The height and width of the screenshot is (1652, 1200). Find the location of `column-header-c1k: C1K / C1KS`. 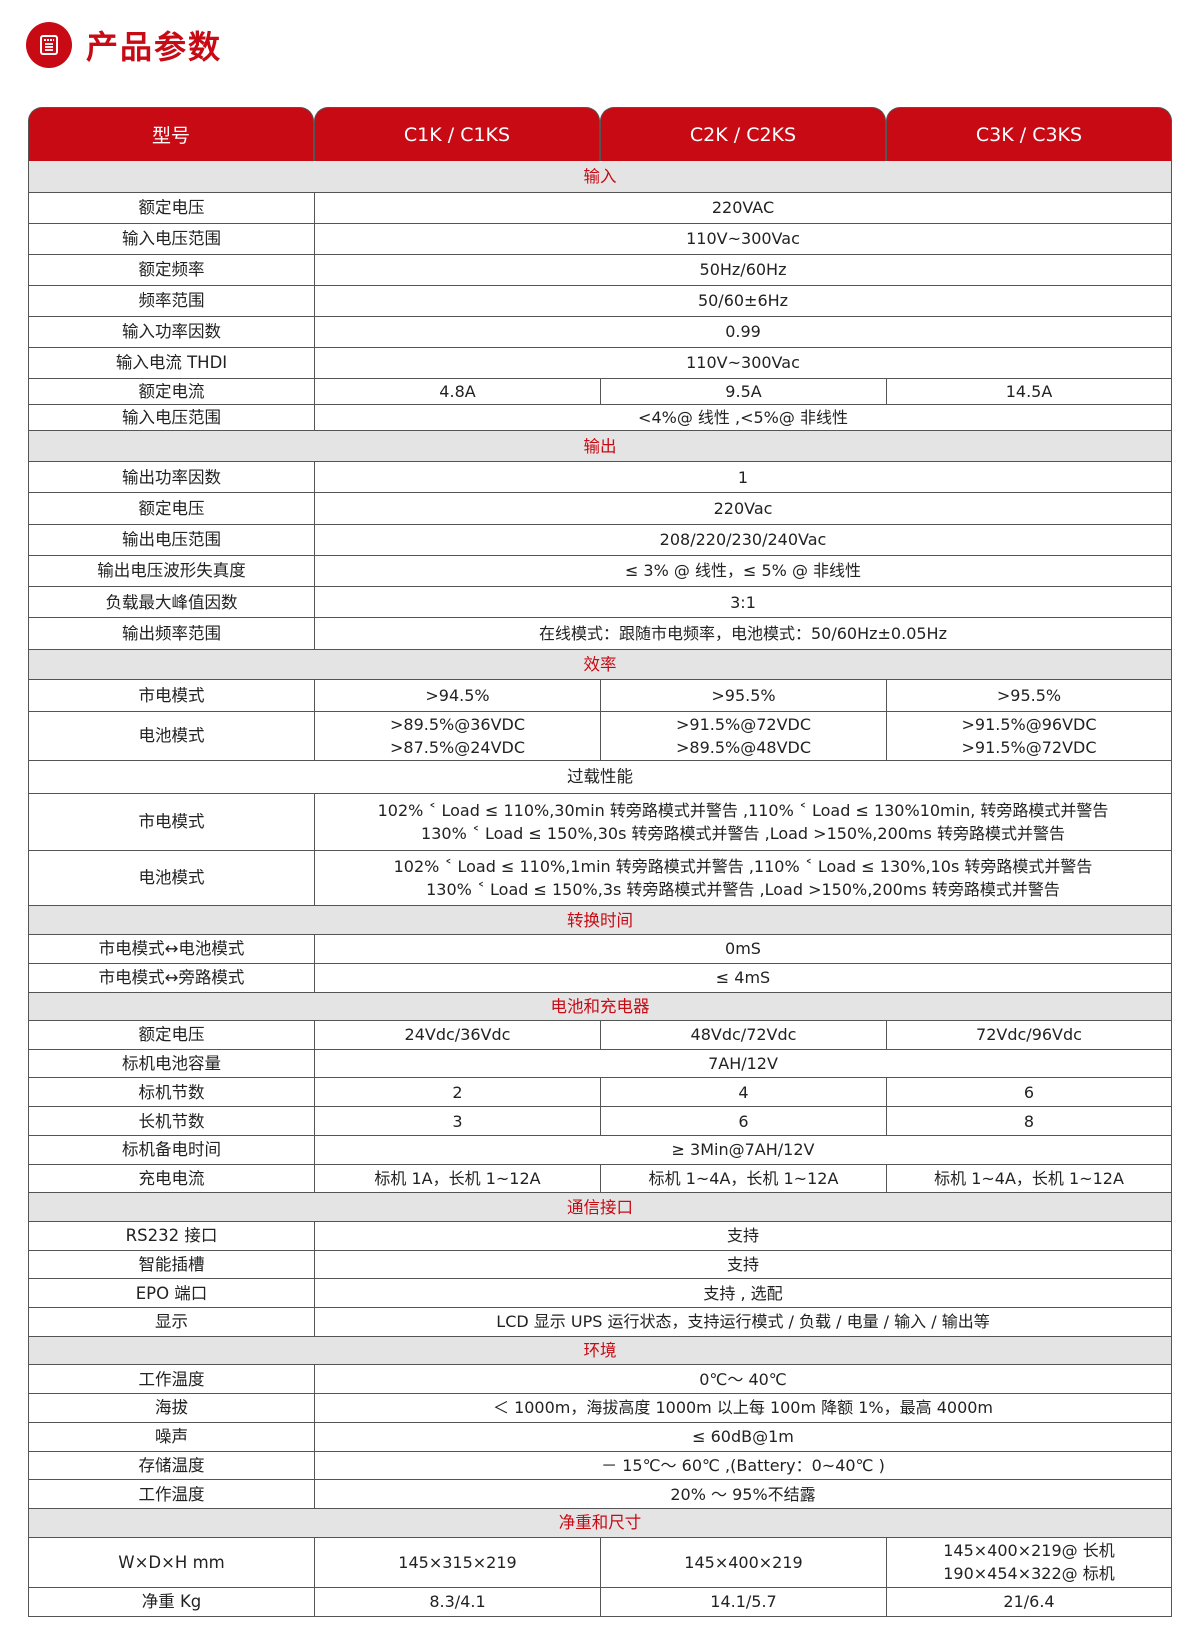

column-header-c1k: C1K / C1KS is located at coordinates (457, 134).